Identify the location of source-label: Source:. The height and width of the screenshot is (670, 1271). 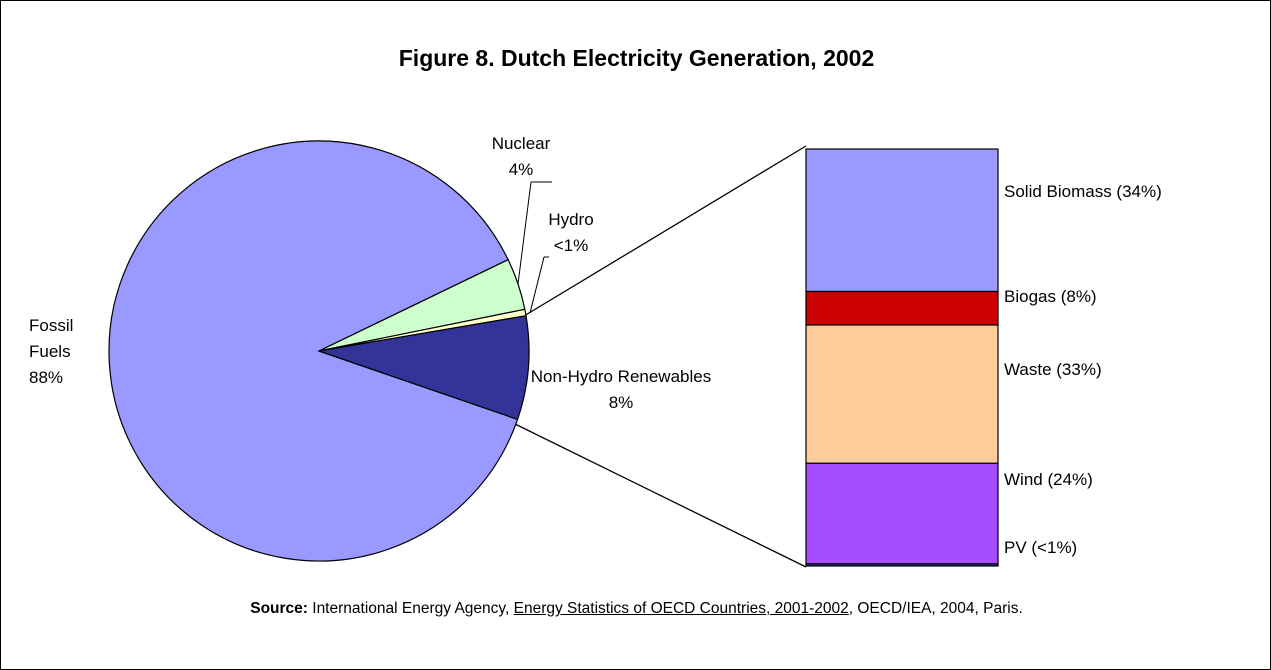
(279, 608).